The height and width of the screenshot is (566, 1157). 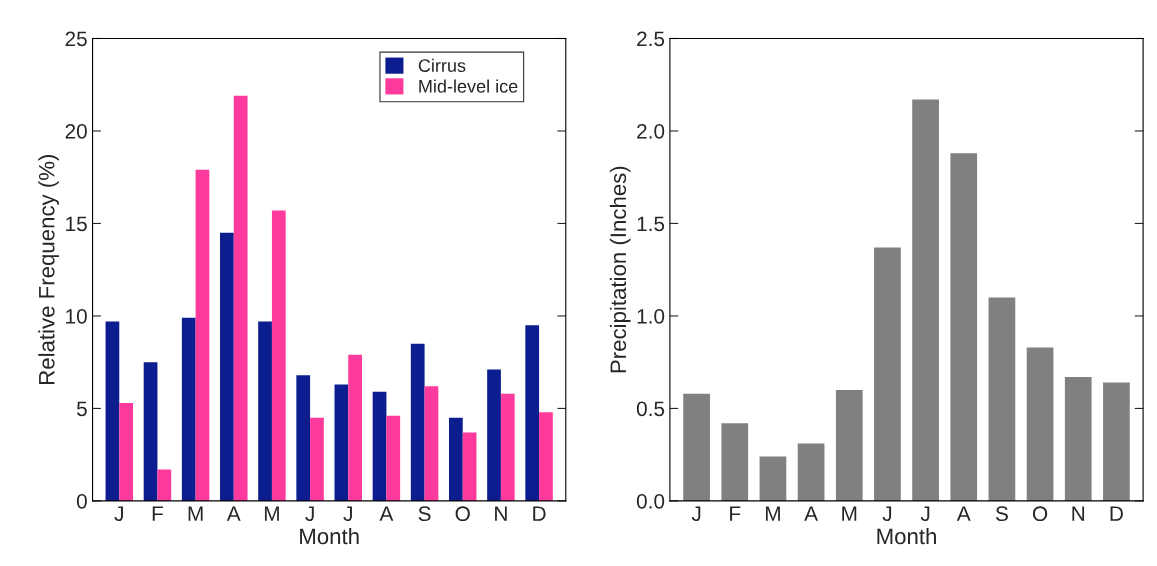 What do you see at coordinates (442, 65) in the screenshot?
I see `legend-label: Cirrus` at bounding box center [442, 65].